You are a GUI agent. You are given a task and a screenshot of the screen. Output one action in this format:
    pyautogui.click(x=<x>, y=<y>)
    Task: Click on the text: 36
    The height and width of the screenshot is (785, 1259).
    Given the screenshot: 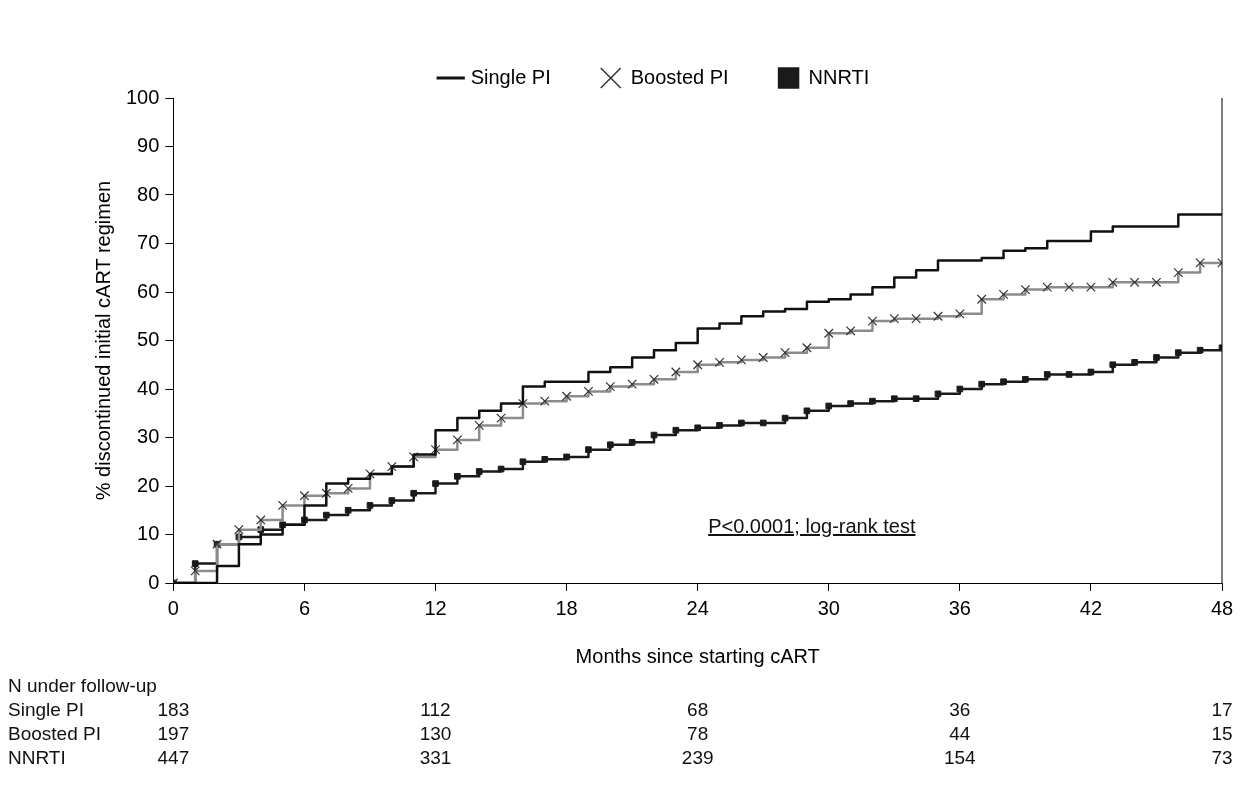 What is the action you would take?
    pyautogui.click(x=960, y=710)
    